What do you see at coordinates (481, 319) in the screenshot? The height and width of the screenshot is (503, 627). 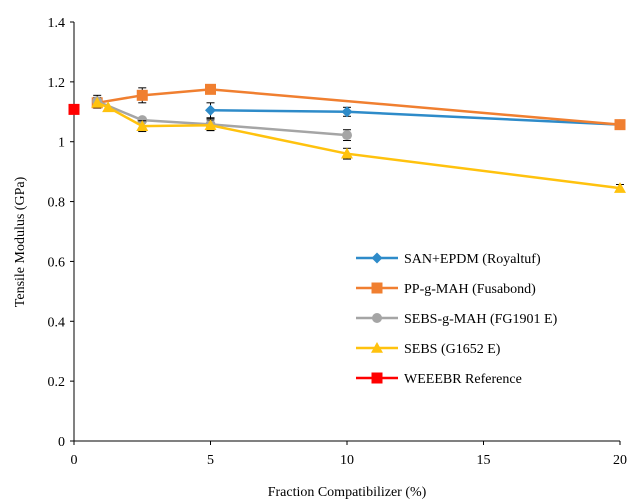 I see `legend-label: SEBS-g-MAH (FG1901 E)` at bounding box center [481, 319].